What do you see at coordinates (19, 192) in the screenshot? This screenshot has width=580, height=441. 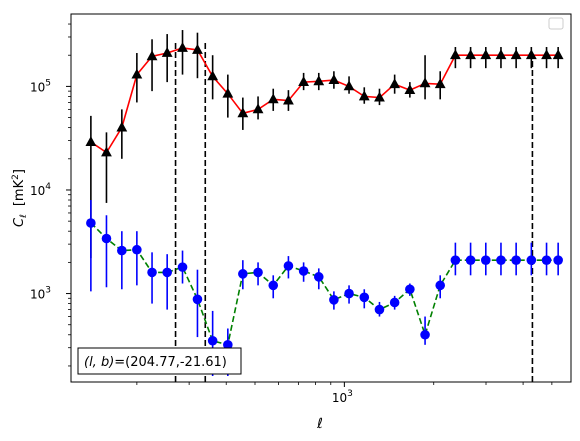 I see `y-axis-label-unit: [mK` at bounding box center [19, 192].